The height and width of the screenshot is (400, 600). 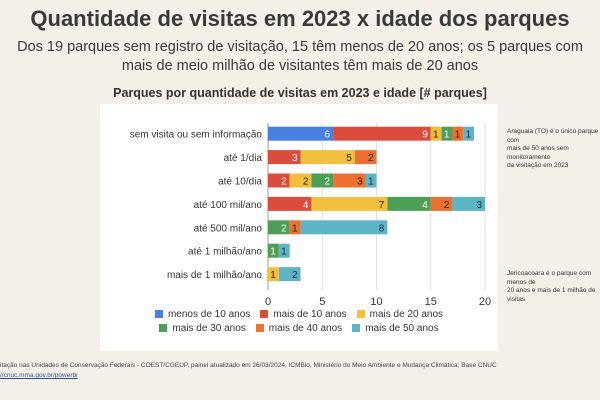 What do you see at coordinates (305, 328) in the screenshot?
I see `legend-label: mais de 40 anos` at bounding box center [305, 328].